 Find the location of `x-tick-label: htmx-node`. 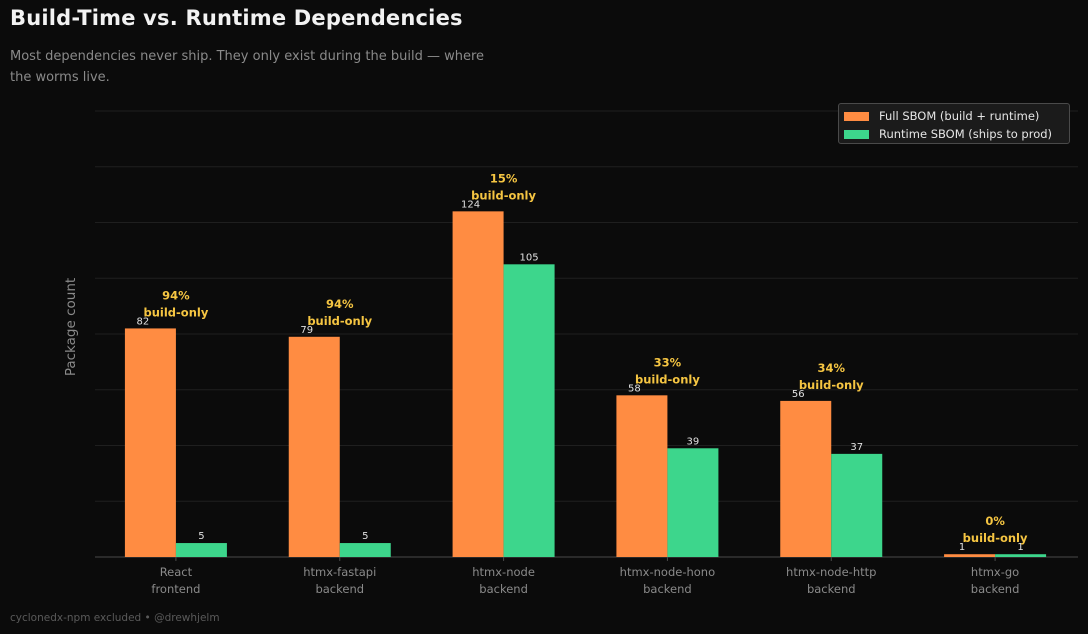

x-tick-label: htmx-node is located at coordinates (503, 572).